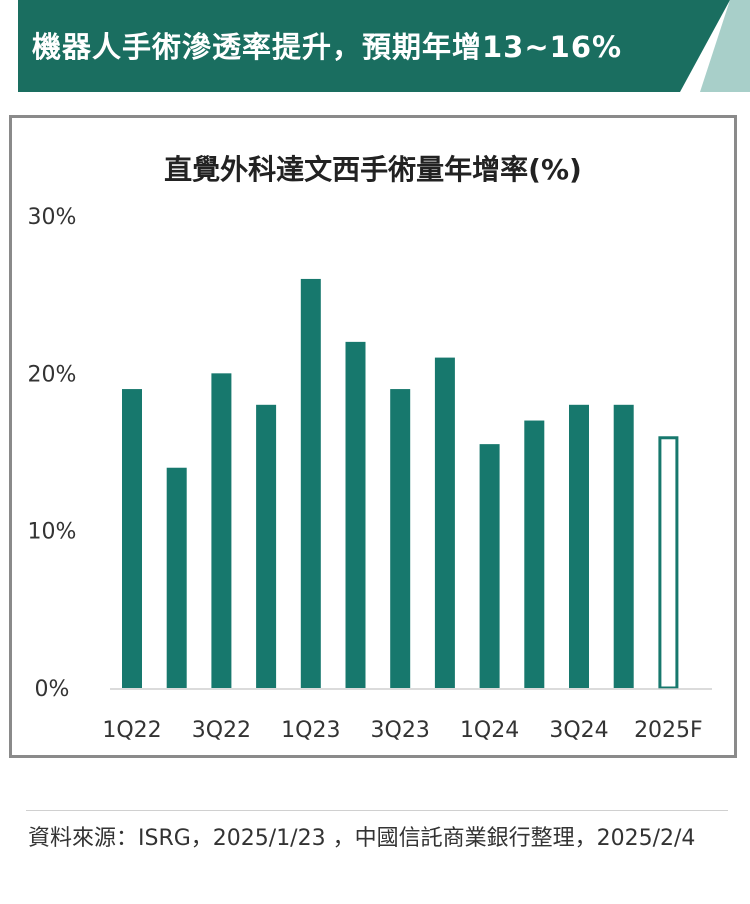 The height and width of the screenshot is (904, 750). What do you see at coordinates (355, 514) in the screenshot?
I see `bar-2Q23` at bounding box center [355, 514].